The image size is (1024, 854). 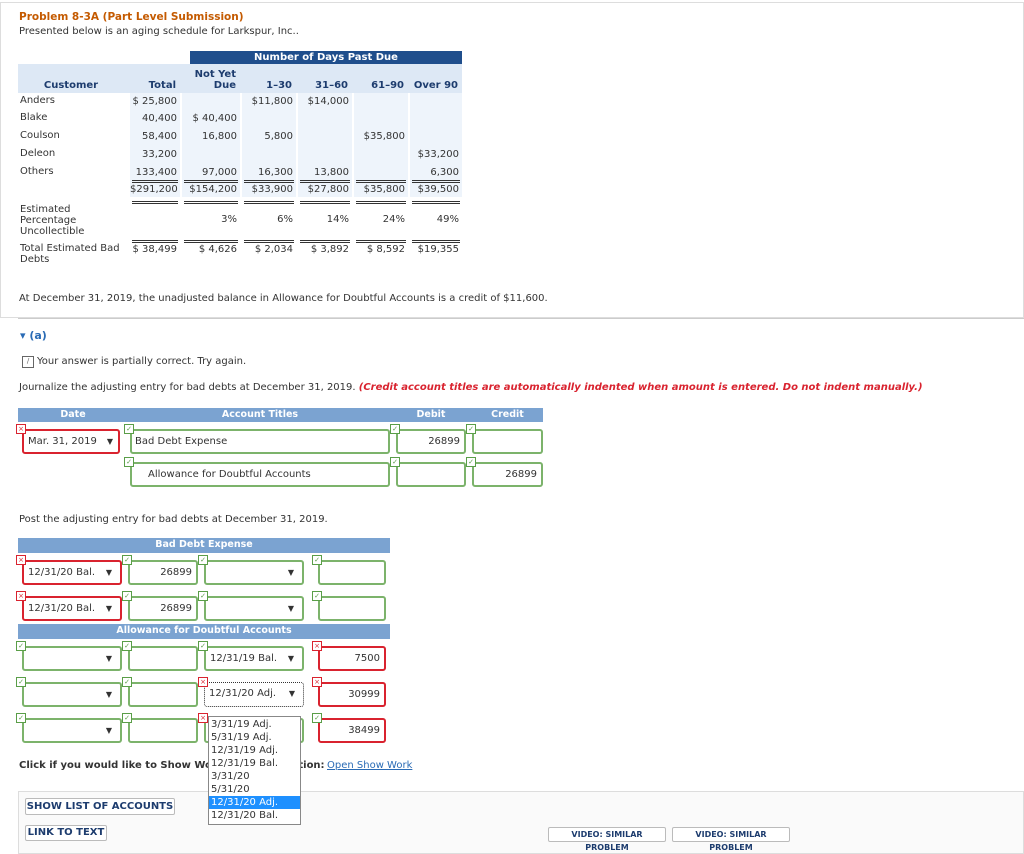 What do you see at coordinates (328, 189) in the screenshot?
I see `cell: $27,800` at bounding box center [328, 189].